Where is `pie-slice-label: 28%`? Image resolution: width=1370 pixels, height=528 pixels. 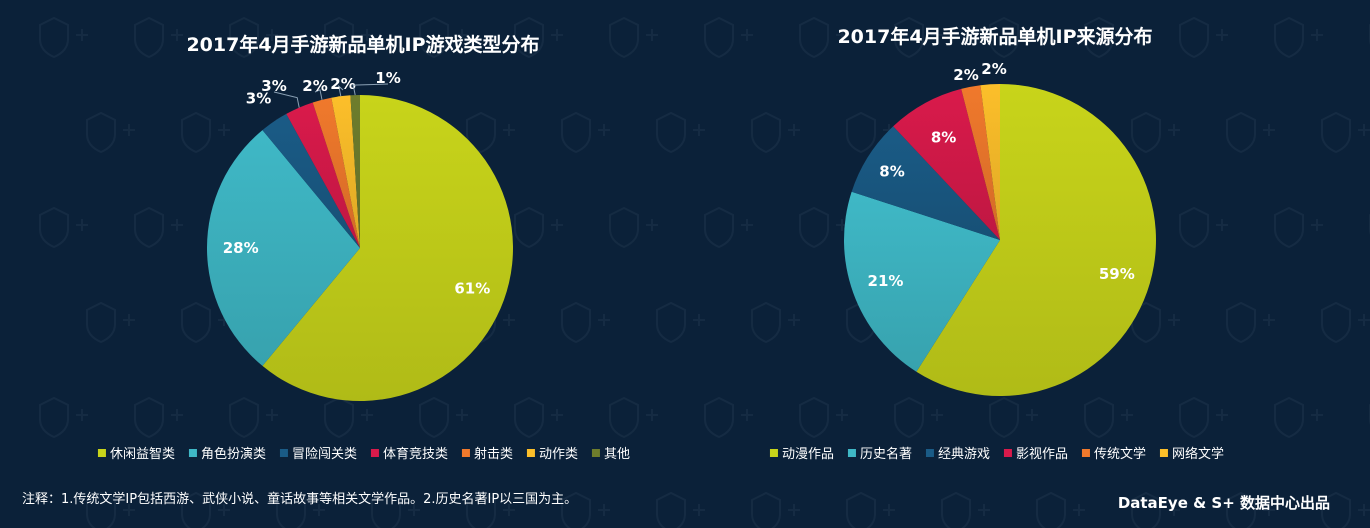
pie-slice-label: 28% is located at coordinates (241, 248).